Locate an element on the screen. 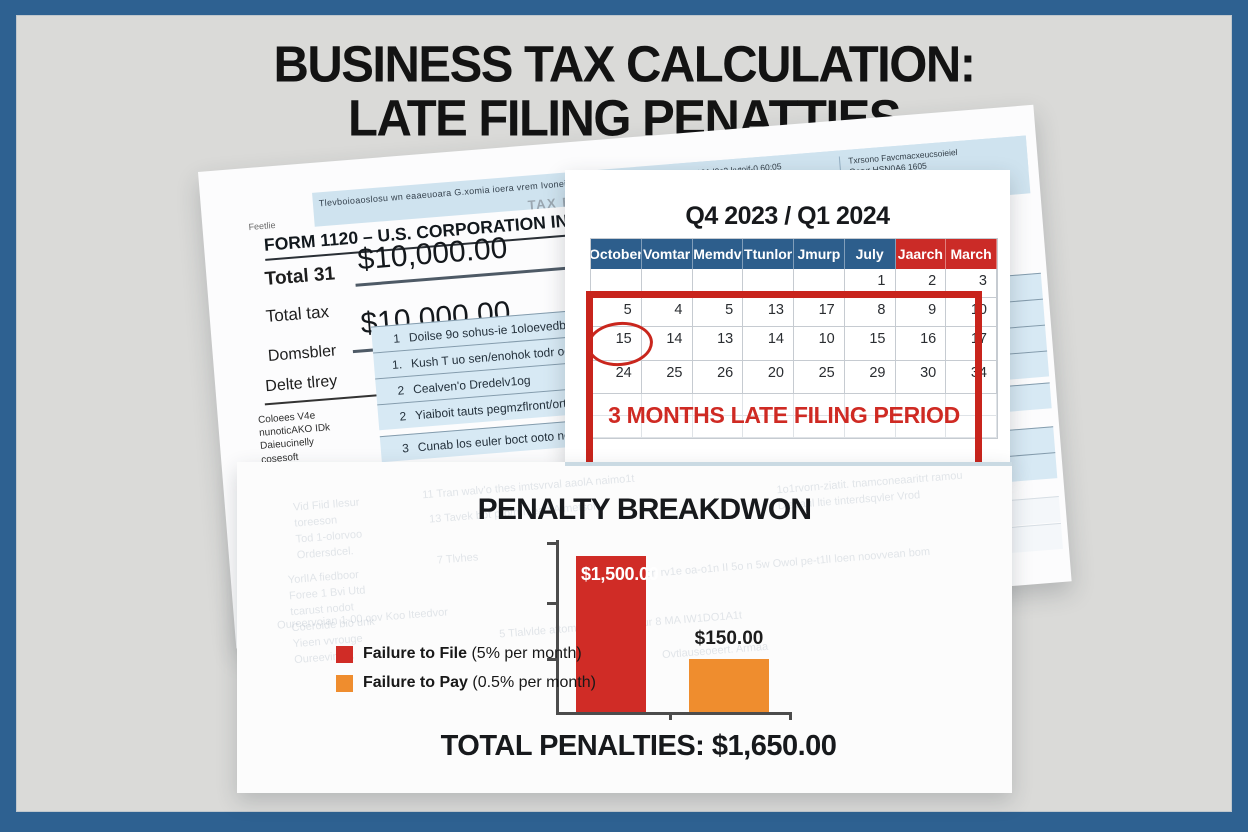 The height and width of the screenshot is (832, 1248). bar-value-label: $1,500.00 is located at coordinates (620, 574).